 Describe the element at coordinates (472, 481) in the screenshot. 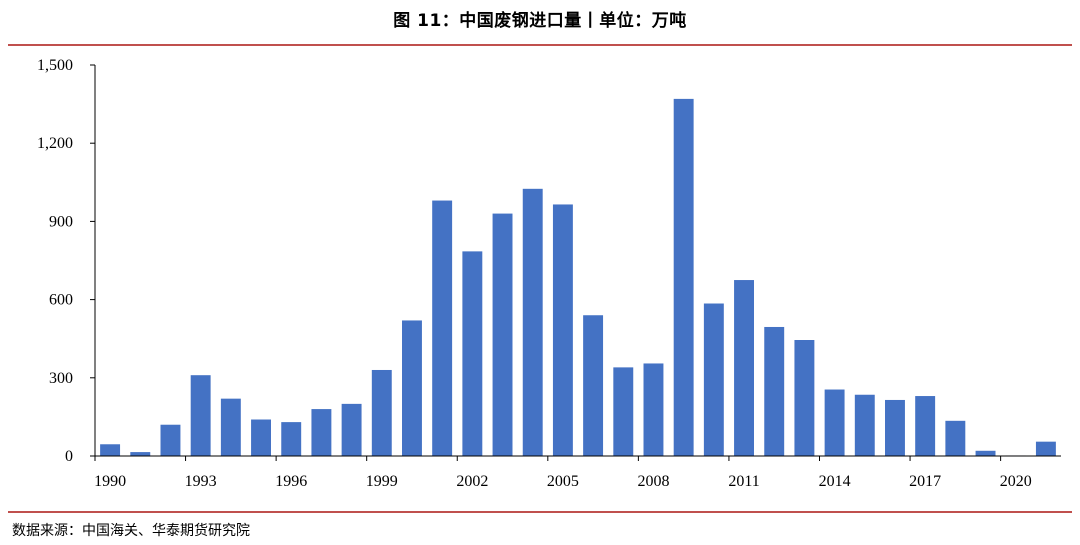

I see `x-tick-label: 2002` at that location.